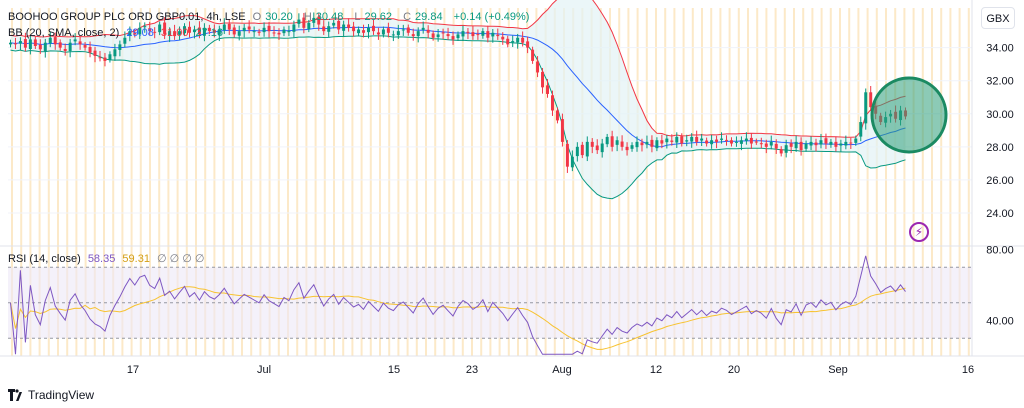 Image resolution: width=1024 pixels, height=408 pixels. Describe the element at coordinates (656, 370) in the screenshot. I see `time-tick-label: 12` at that location.